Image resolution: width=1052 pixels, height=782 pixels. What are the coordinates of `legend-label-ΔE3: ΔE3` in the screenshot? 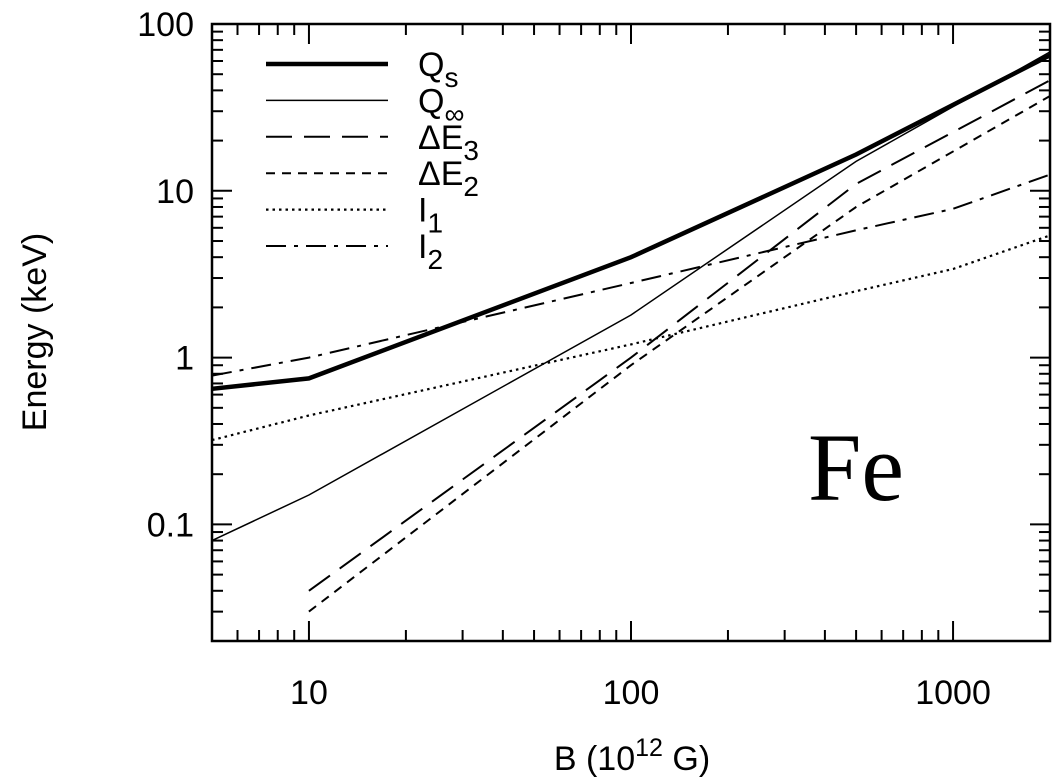 It's located at (448, 142).